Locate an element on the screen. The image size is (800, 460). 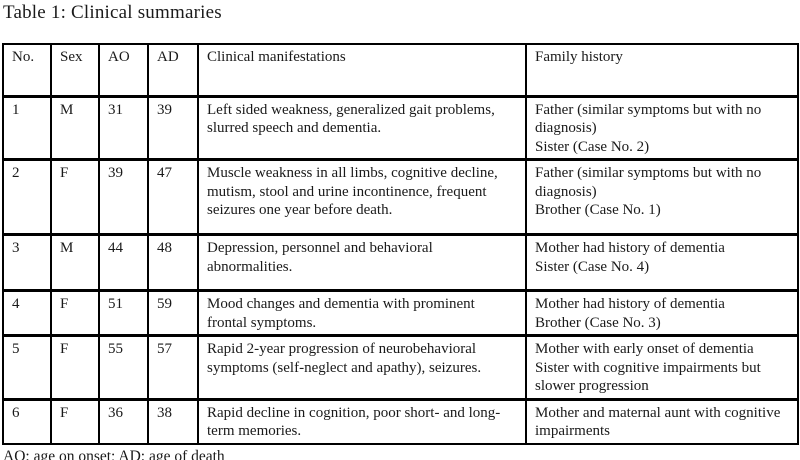
column-header-ad: AD is located at coordinates (173, 70).